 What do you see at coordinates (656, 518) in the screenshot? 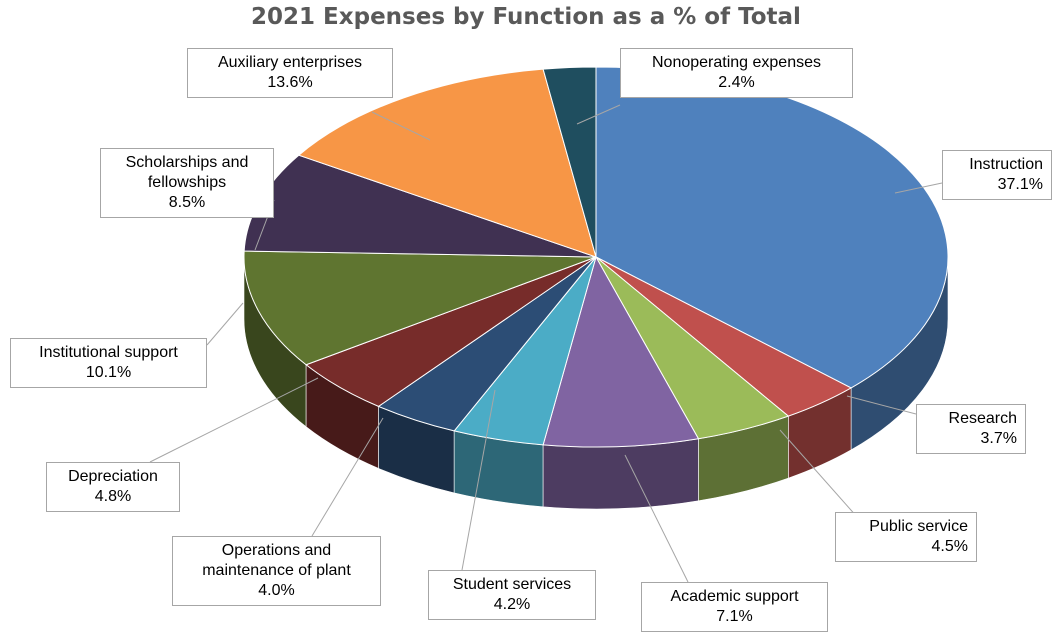
I see `leader-line-academic-support` at bounding box center [656, 518].